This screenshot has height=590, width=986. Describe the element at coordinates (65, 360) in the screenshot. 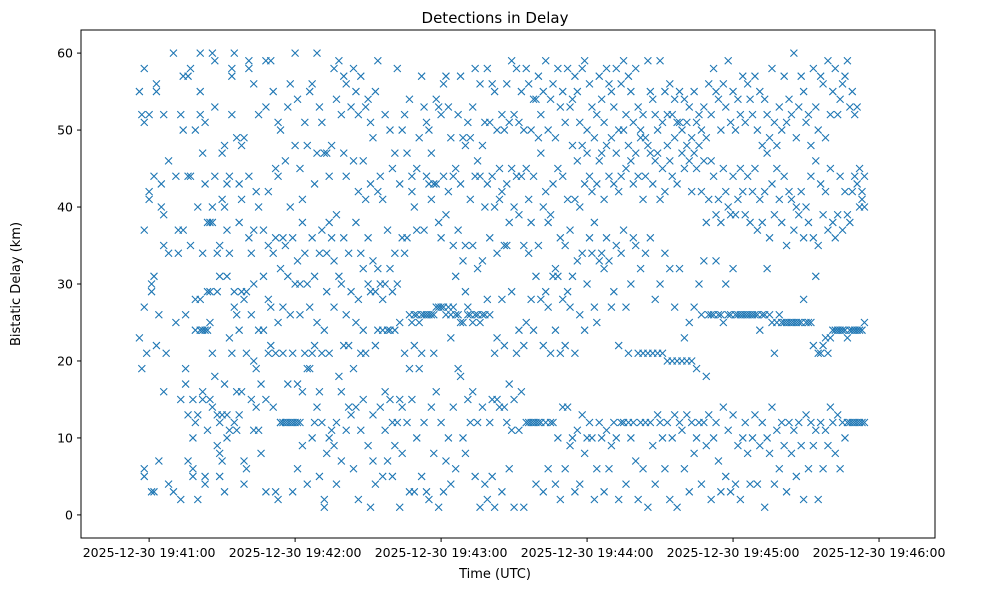

I see `y-tick-label: 20` at that location.